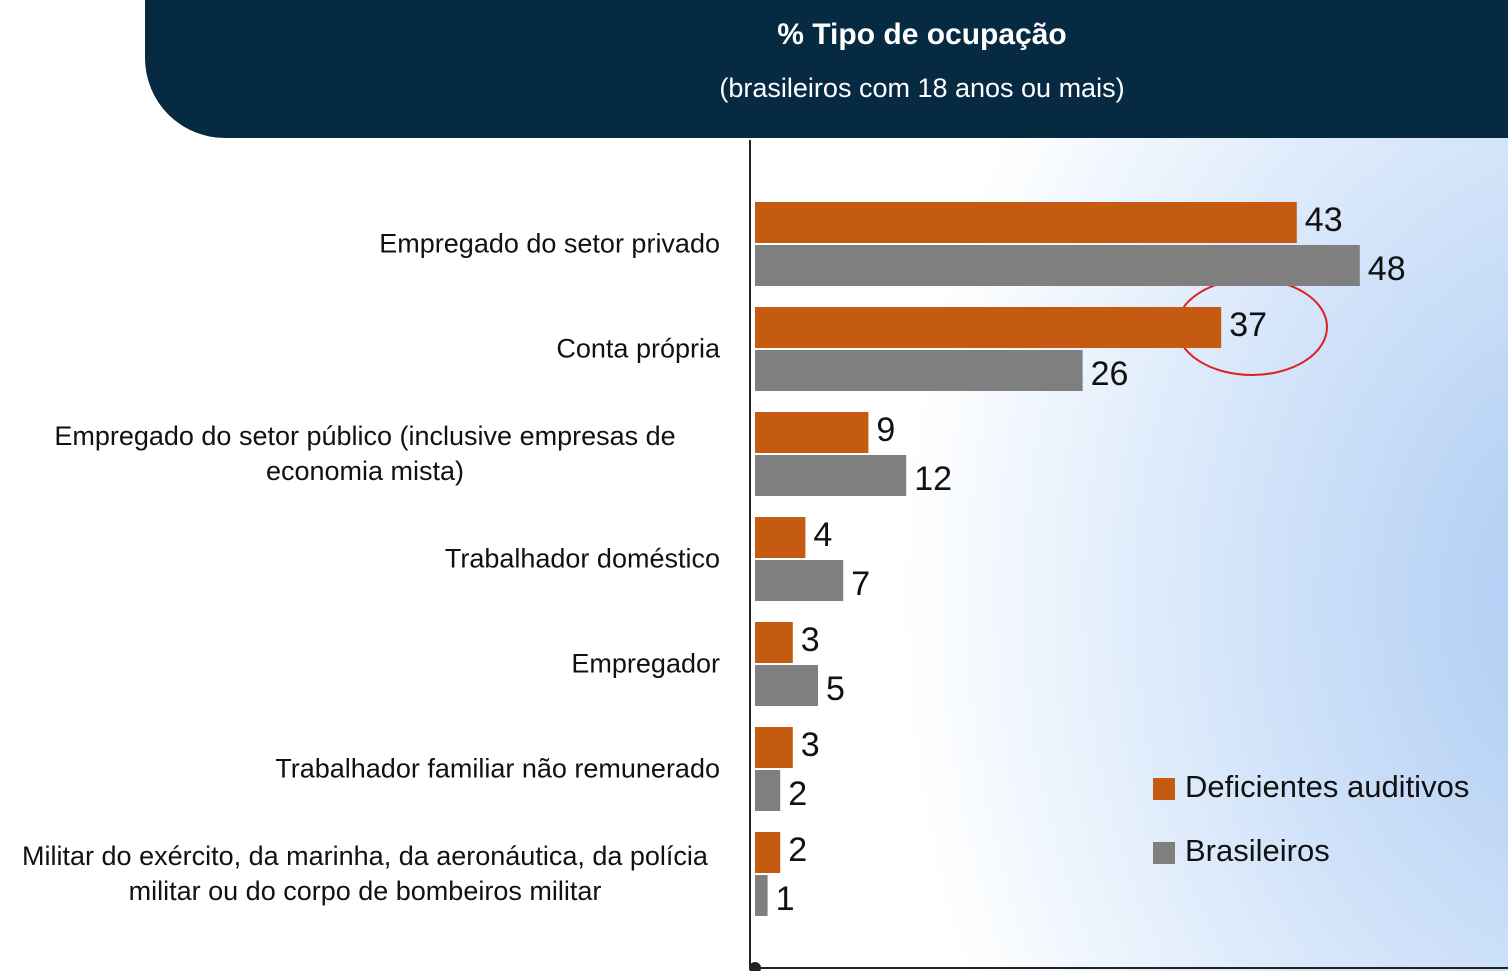  Describe the element at coordinates (785, 899) in the screenshot. I see `value-label: 1` at that location.